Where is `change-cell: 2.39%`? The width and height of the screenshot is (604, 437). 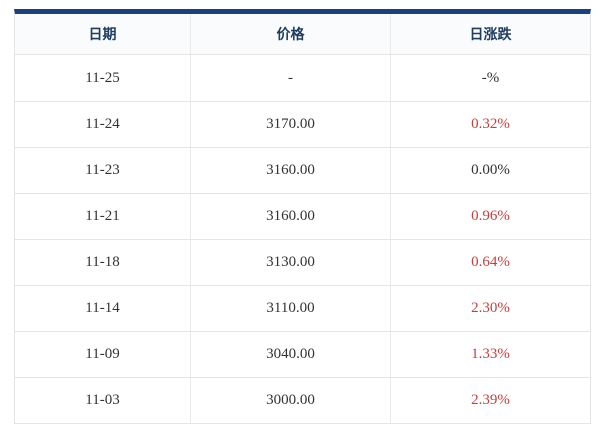
change-cell: 2.39% is located at coordinates (490, 400).